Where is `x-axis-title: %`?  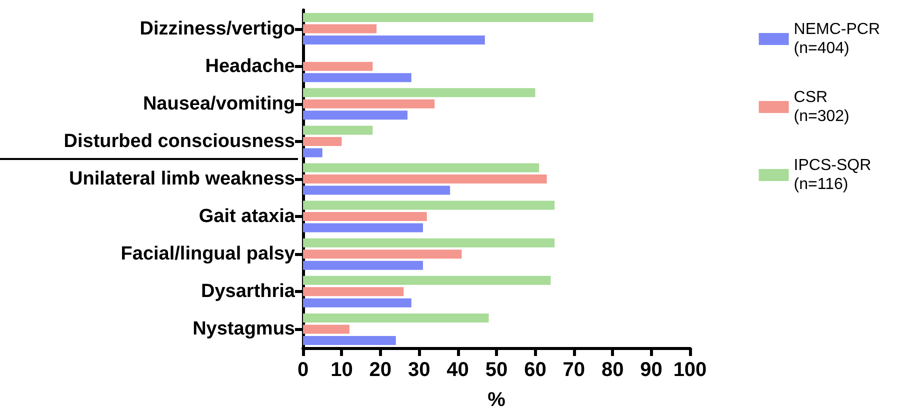
x-axis-title: % is located at coordinates (497, 400).